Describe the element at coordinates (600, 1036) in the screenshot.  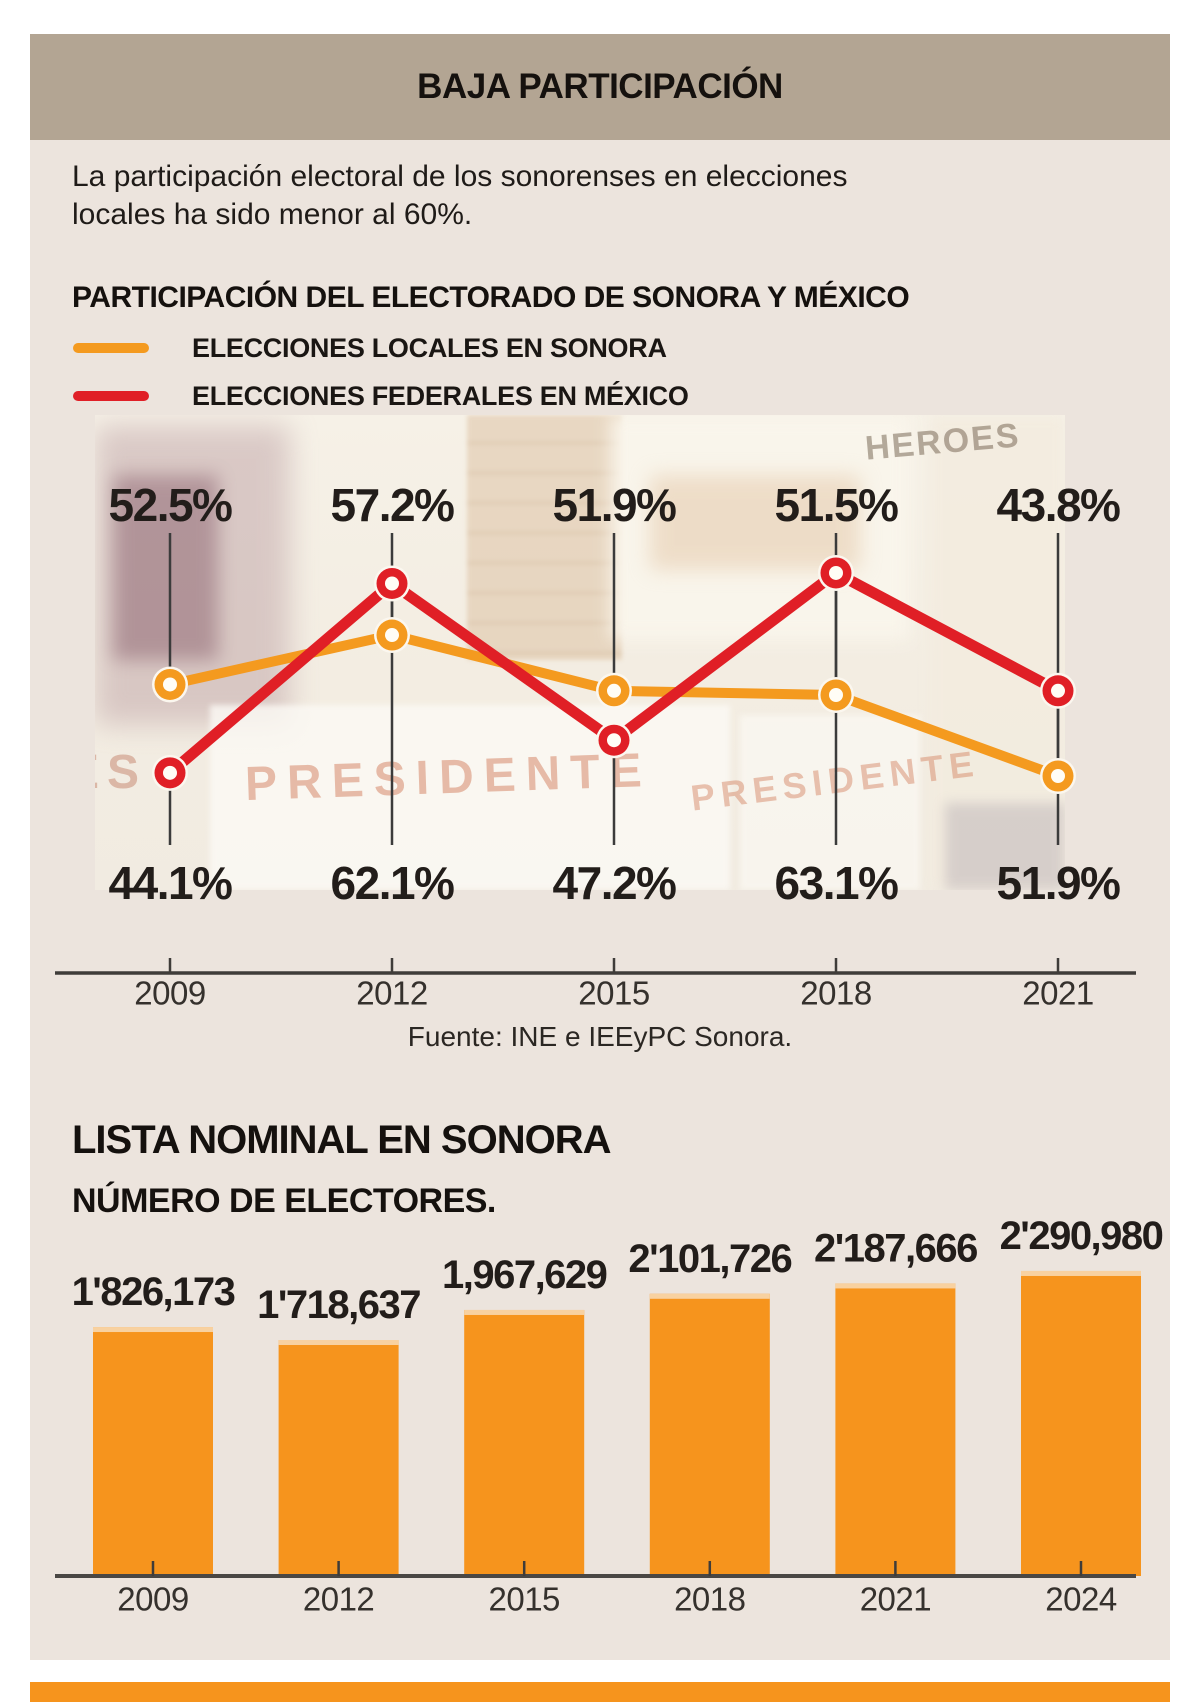
I see `source-note: Fuente: INE e IEEyPC Sonora.` at that location.